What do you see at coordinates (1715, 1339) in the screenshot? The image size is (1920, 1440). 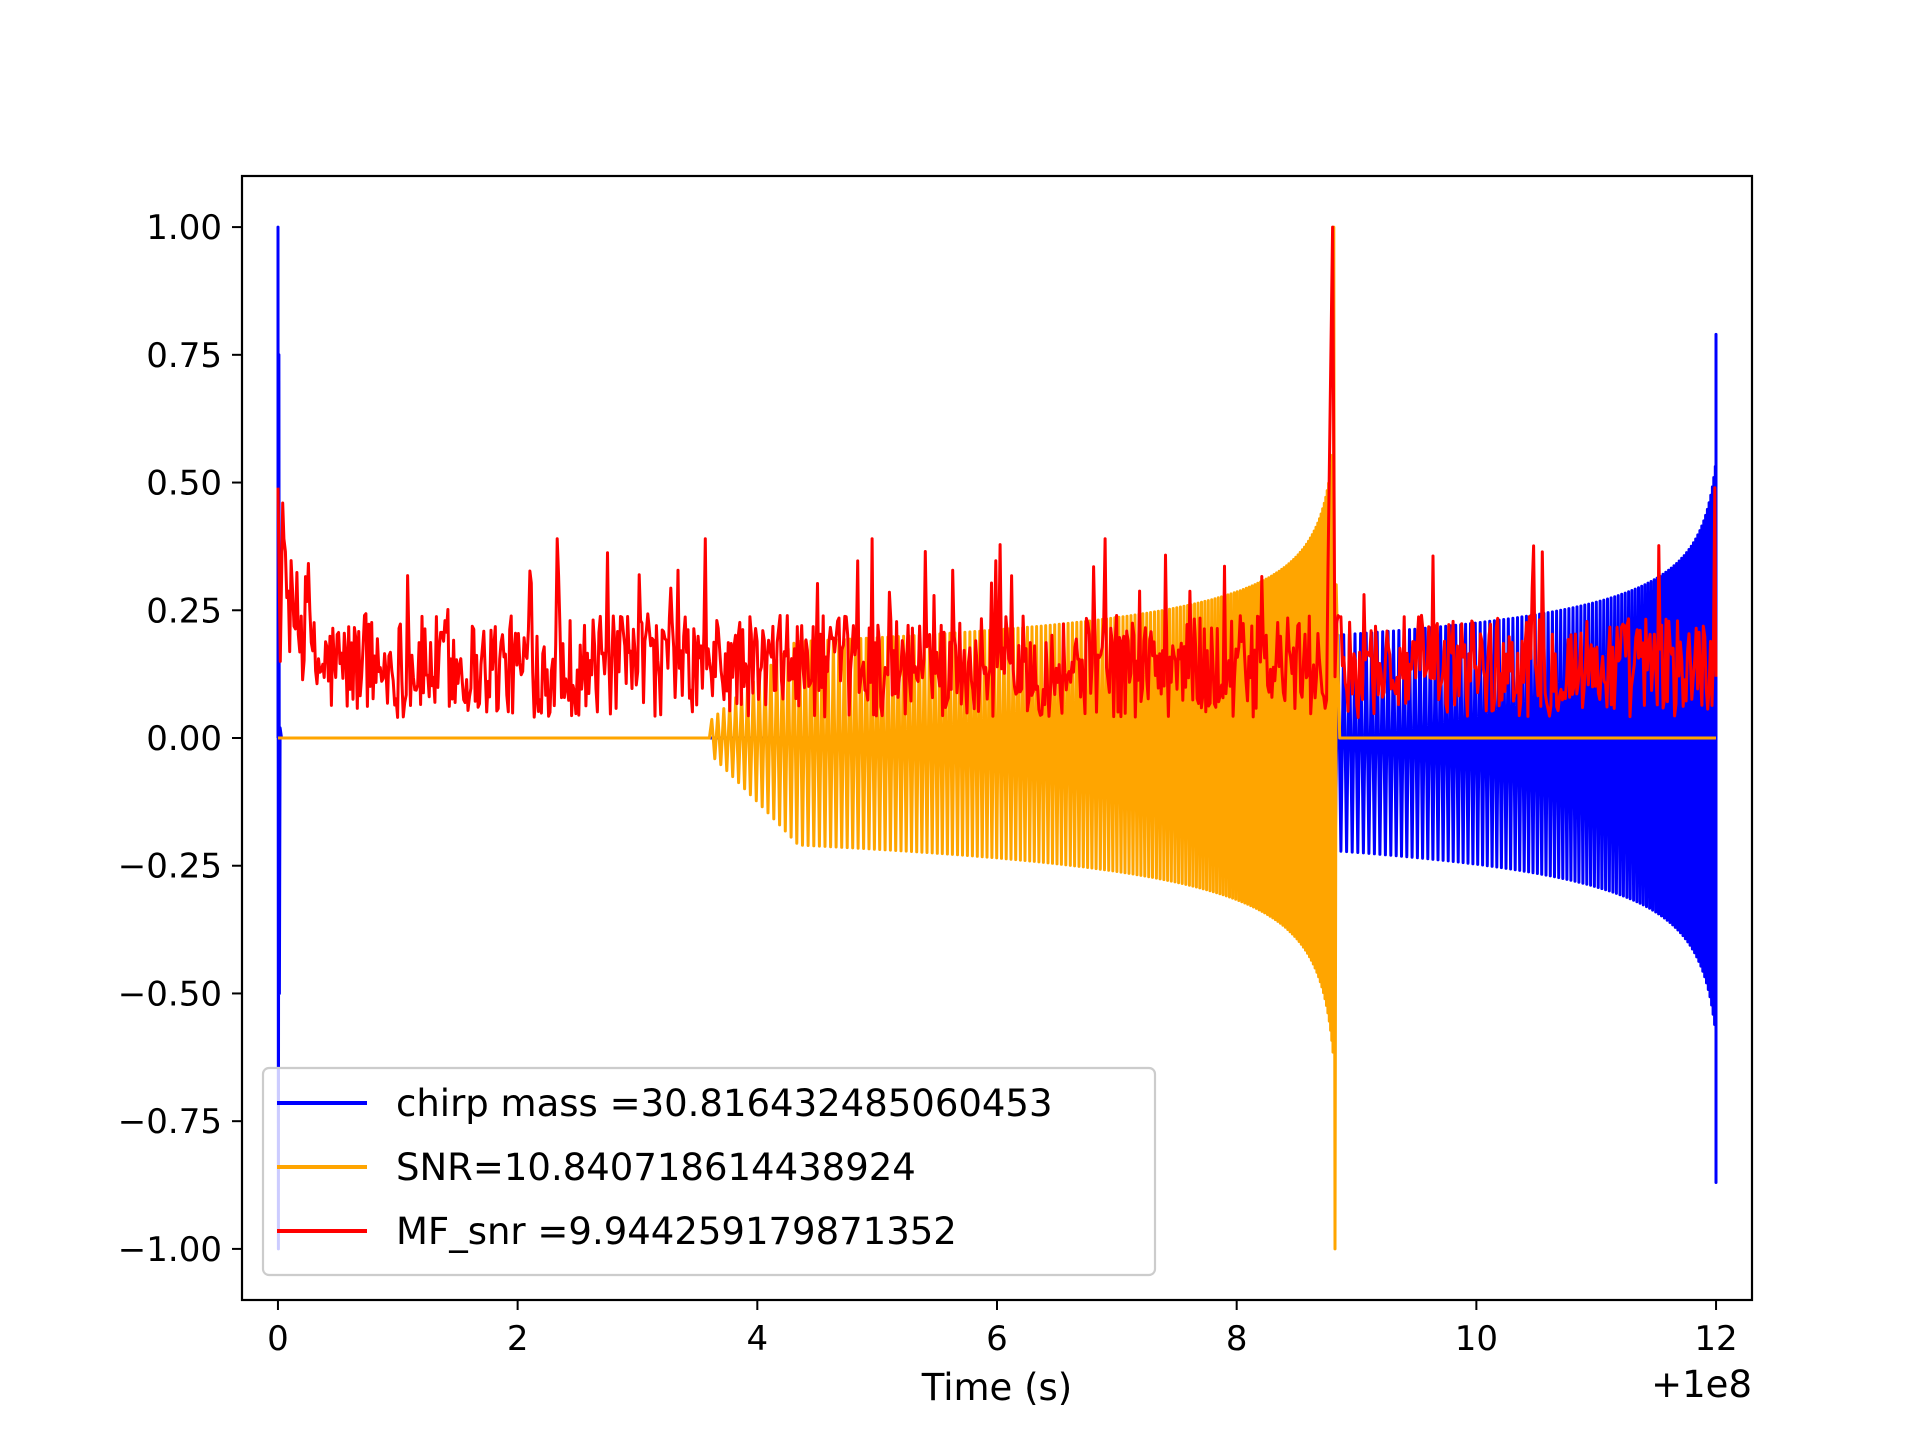 I see `x-tick-label: 12` at bounding box center [1715, 1339].